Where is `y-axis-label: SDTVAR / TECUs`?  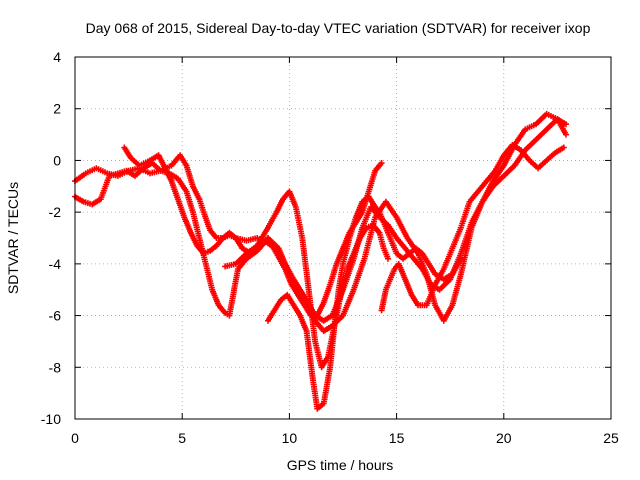
y-axis-label: SDTVAR / TECUs is located at coordinates (13, 238).